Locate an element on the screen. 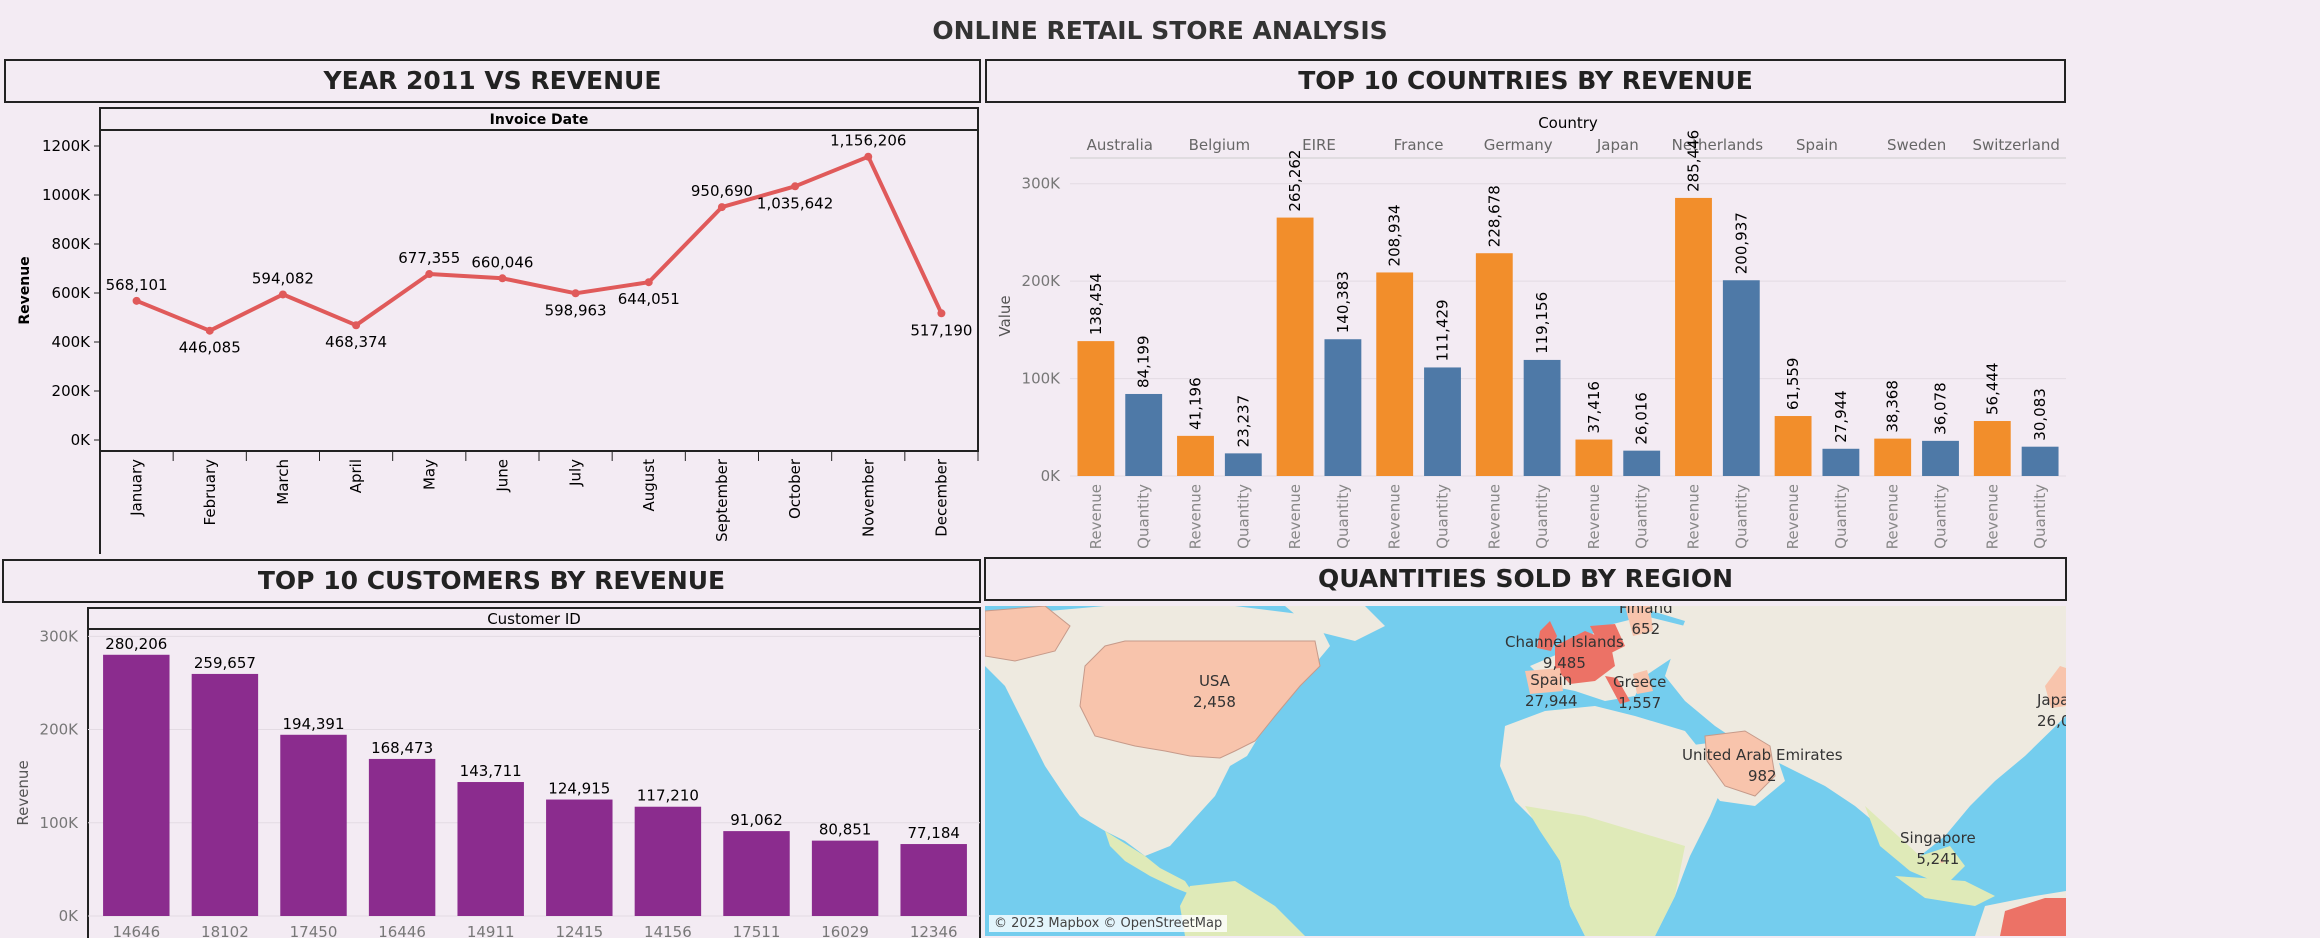 This screenshot has height=938, width=2320. revenue-line is located at coordinates (539, 243).